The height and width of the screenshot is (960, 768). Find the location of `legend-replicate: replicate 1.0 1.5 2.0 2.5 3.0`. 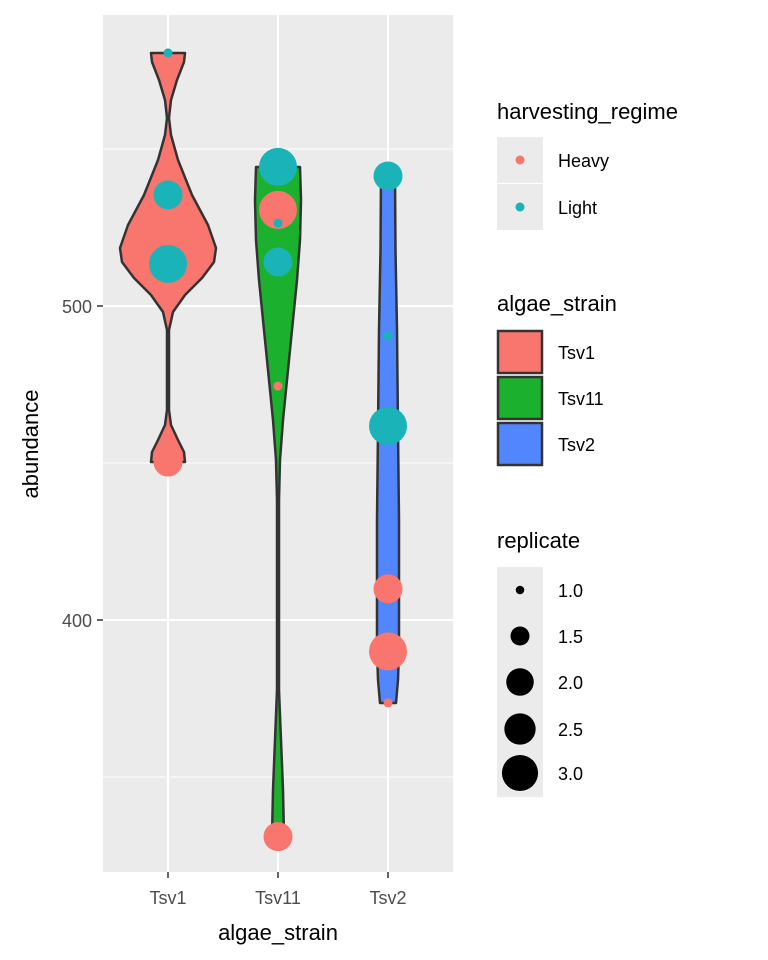

legend-replicate: replicate 1.0 1.5 2.0 2.5 3.0 is located at coordinates (540, 662).